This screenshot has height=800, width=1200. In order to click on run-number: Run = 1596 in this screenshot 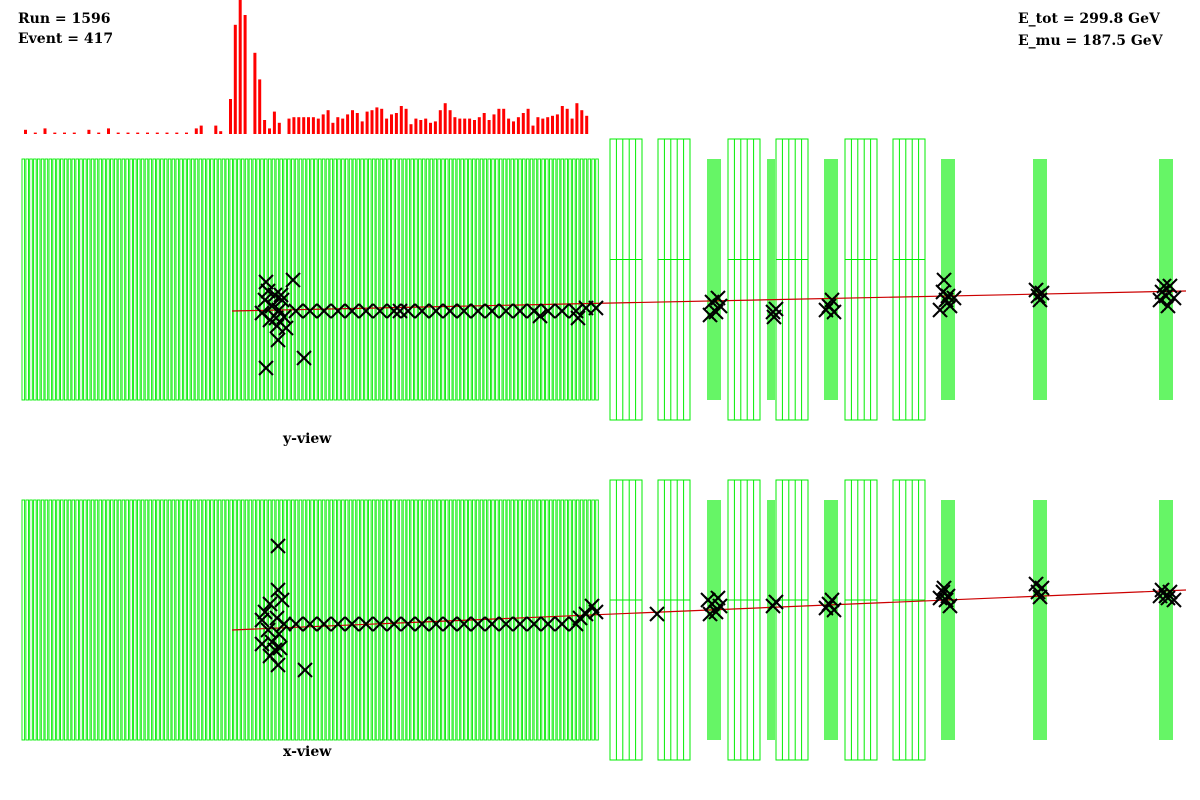, I will do `click(64, 19)`.